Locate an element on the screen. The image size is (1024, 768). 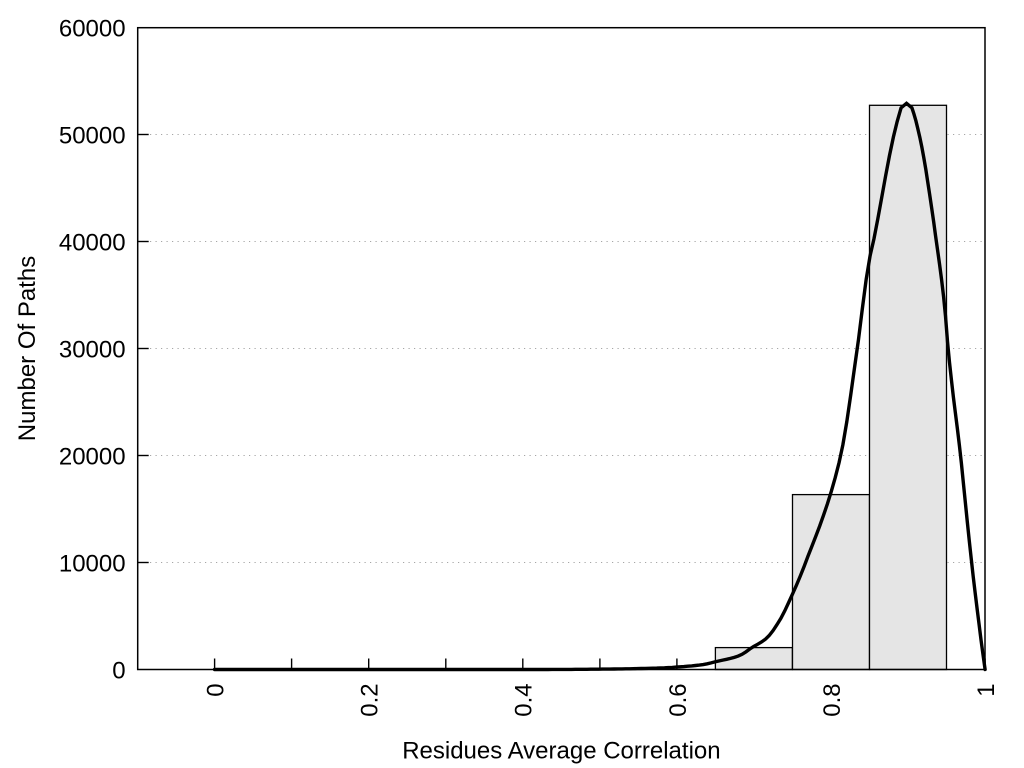
svg-text: Number Of Paths is located at coordinates (27, 348).